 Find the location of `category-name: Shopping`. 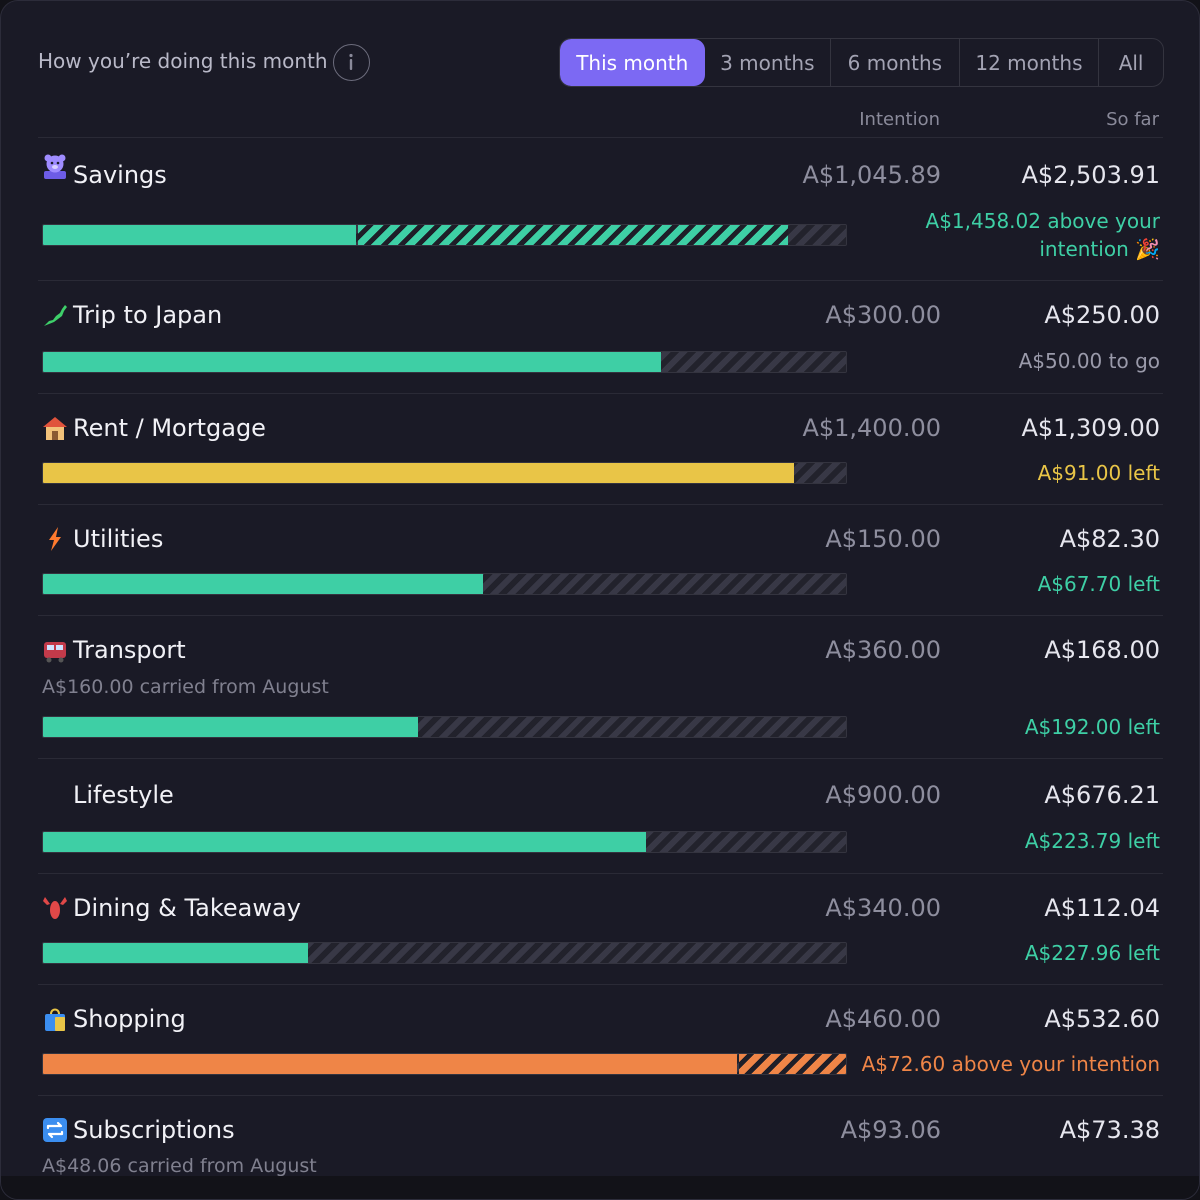

category-name: Shopping is located at coordinates (129, 1019).